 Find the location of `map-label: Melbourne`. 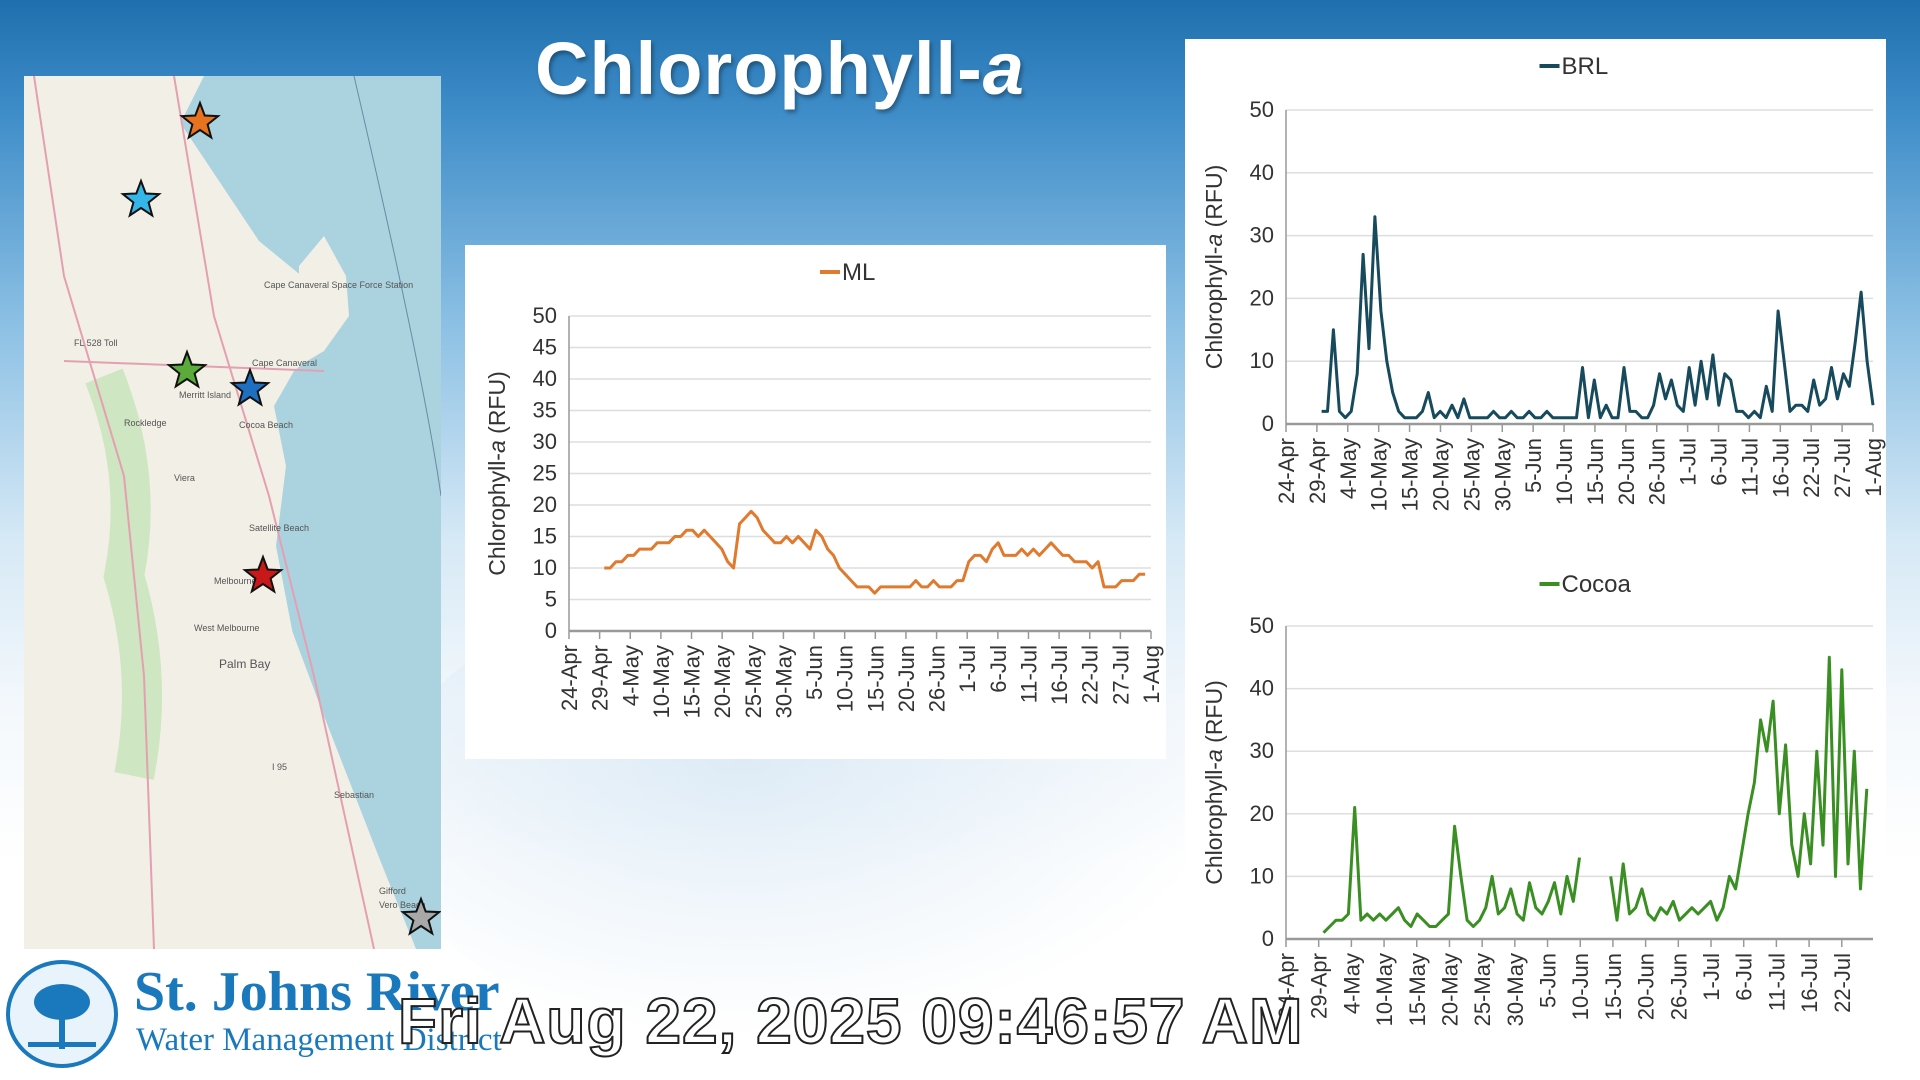

map-label: Melbourne is located at coordinates (235, 581).